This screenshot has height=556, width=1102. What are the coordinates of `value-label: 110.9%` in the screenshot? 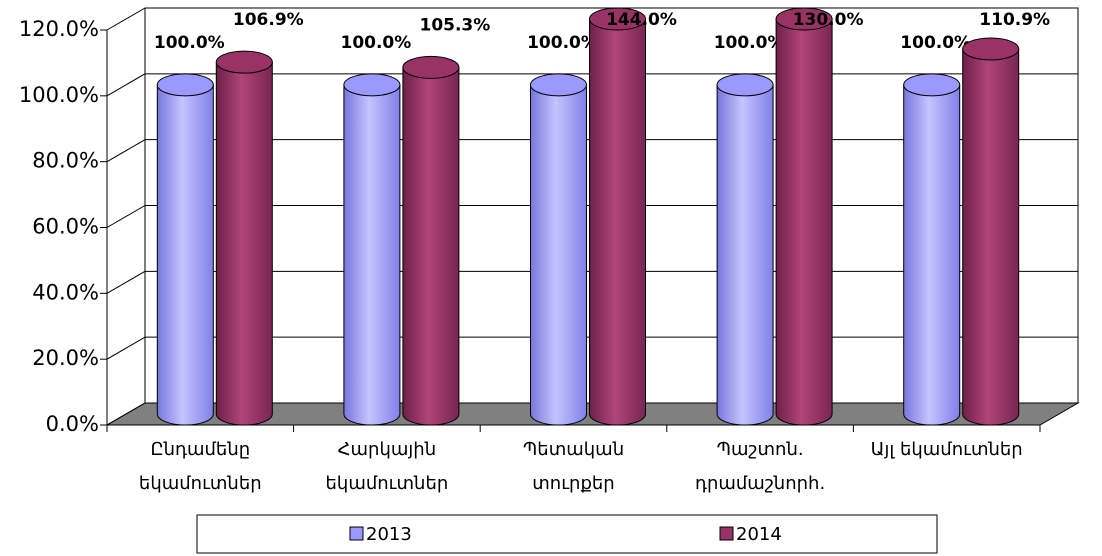 It's located at (1014, 20).